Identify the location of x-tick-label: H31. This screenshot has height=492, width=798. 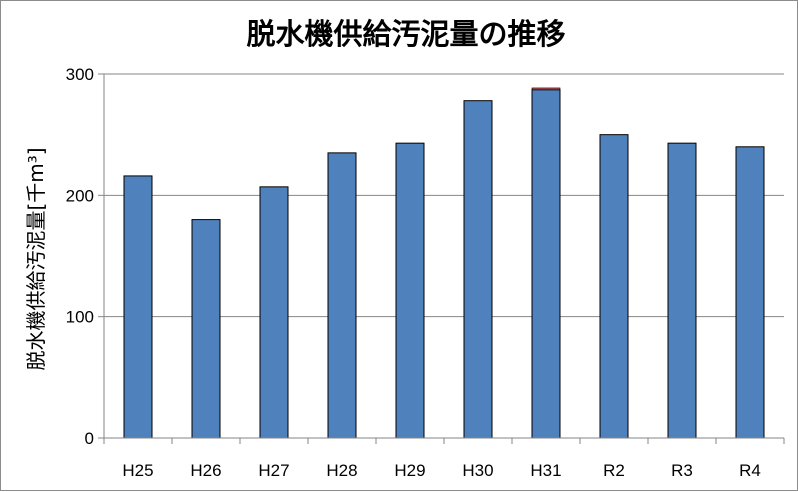
(545, 470).